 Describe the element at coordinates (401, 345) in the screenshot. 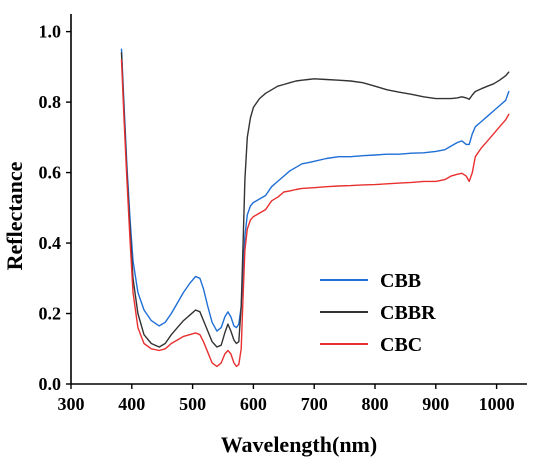

I see `legend-label-cbc: CBC` at that location.